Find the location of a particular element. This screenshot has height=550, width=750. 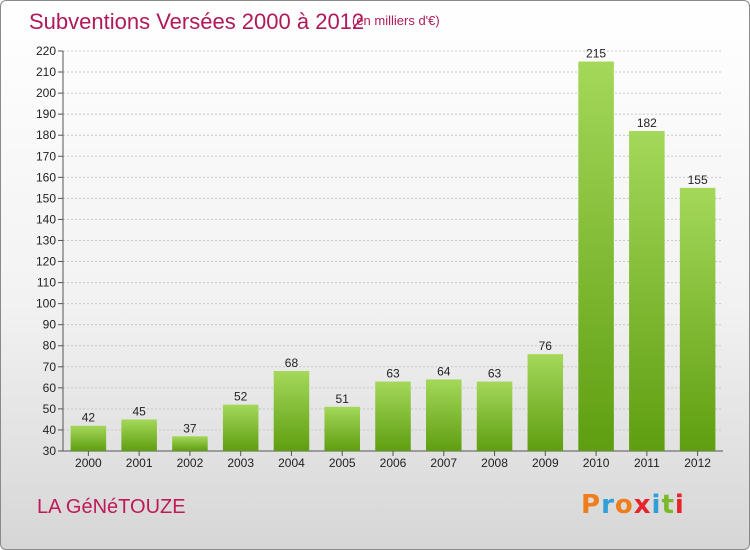

bar-2010 is located at coordinates (596, 256).